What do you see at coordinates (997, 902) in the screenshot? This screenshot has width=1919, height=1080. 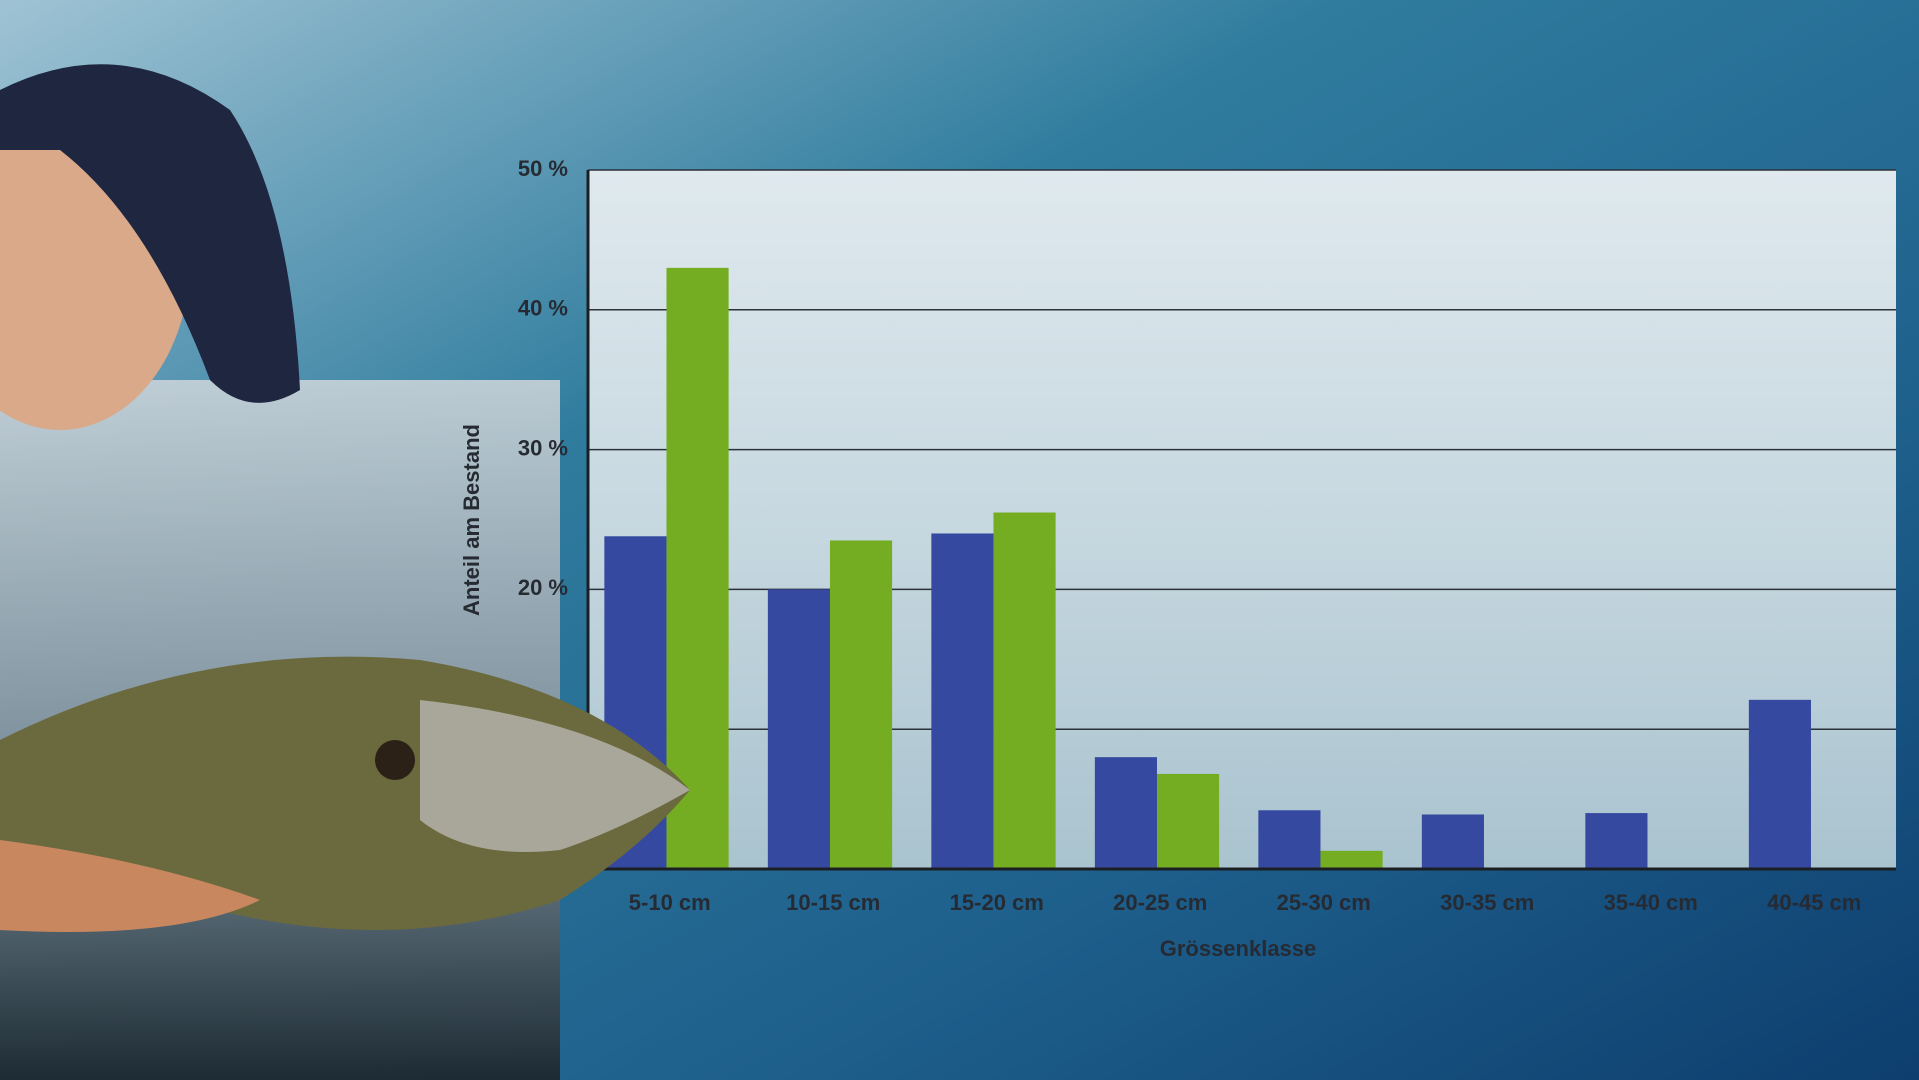 I see `x-tick-label: 15-20 cm` at bounding box center [997, 902].